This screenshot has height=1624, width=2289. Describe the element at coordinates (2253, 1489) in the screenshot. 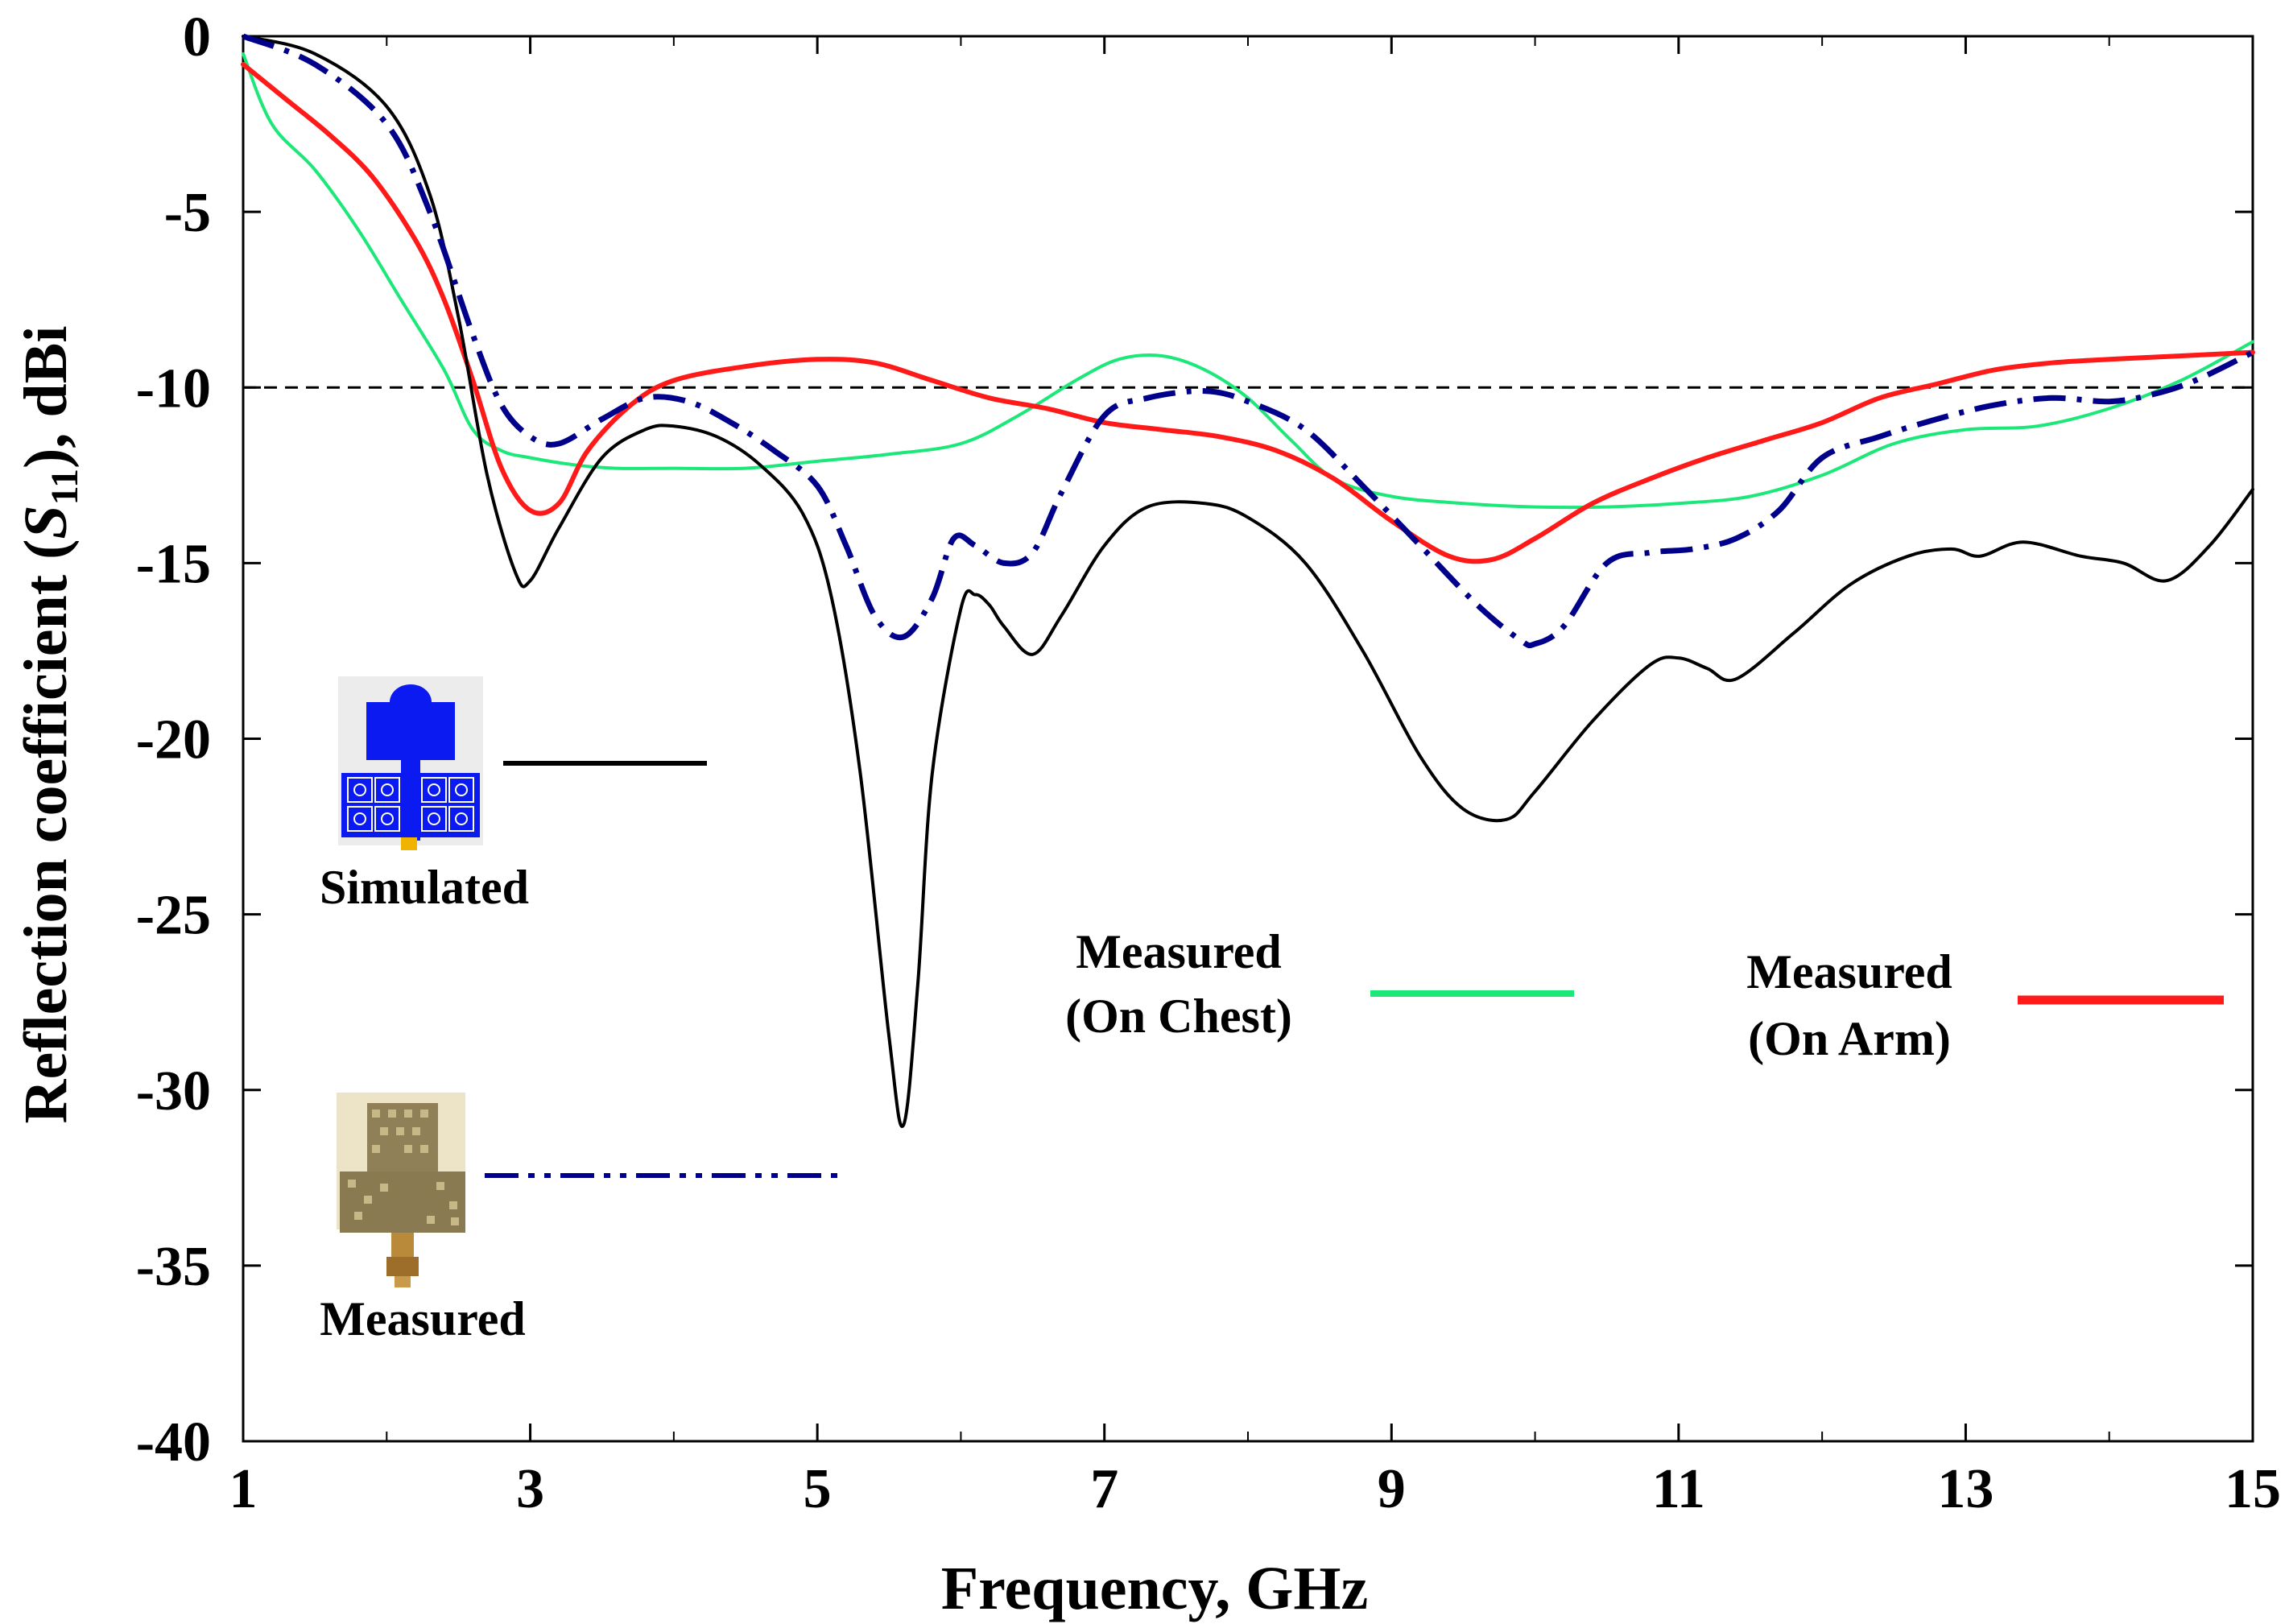

I see `x-tick-label: 15` at that location.